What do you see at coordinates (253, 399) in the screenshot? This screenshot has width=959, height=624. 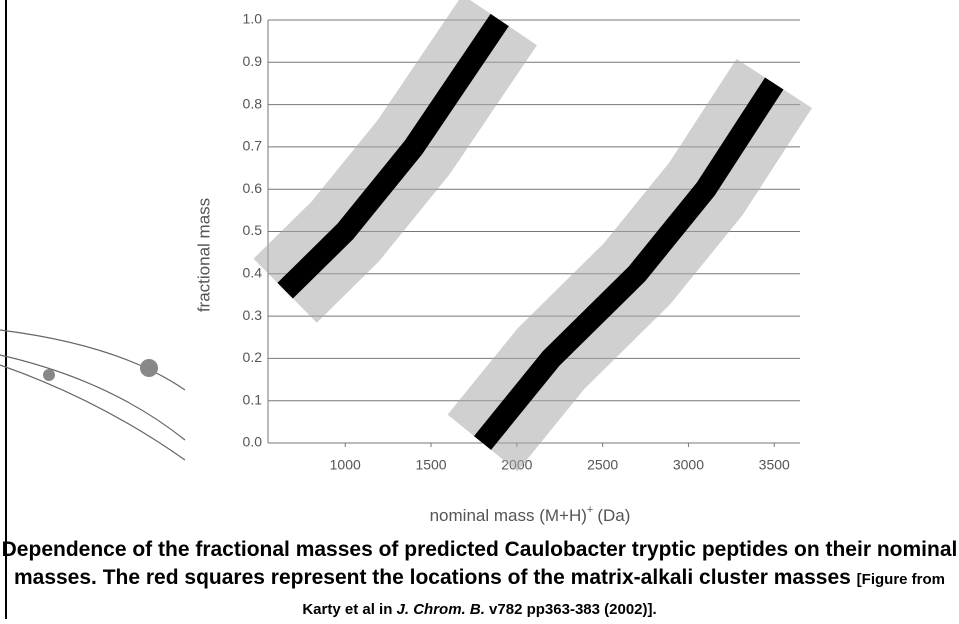 I see `y-tick-label: 0.1` at bounding box center [253, 399].